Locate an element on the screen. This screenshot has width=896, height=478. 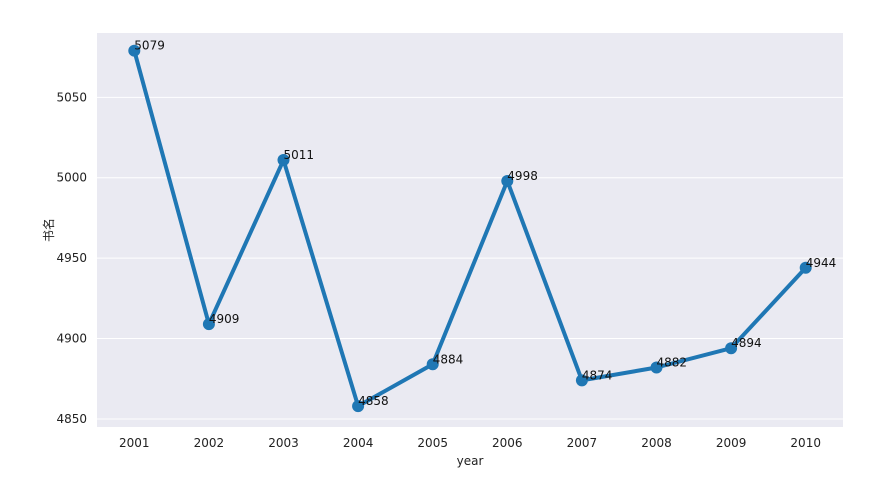
y-axis-ticks: 4850 4900 4950 5000 5050 is located at coordinates (71, 258).